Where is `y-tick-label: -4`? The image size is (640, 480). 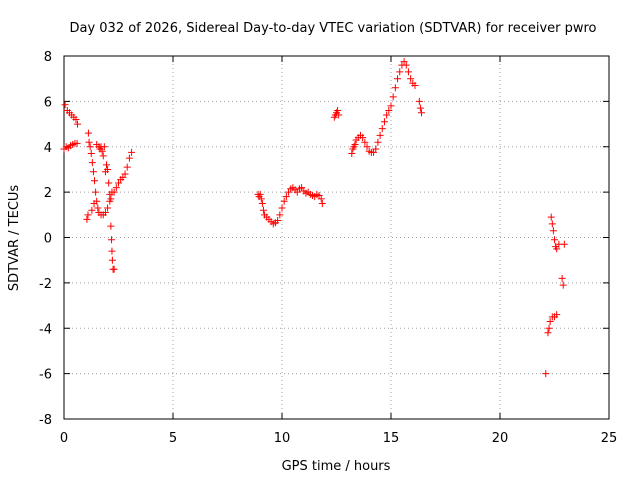
y-tick-label: -4 is located at coordinates (45, 329).